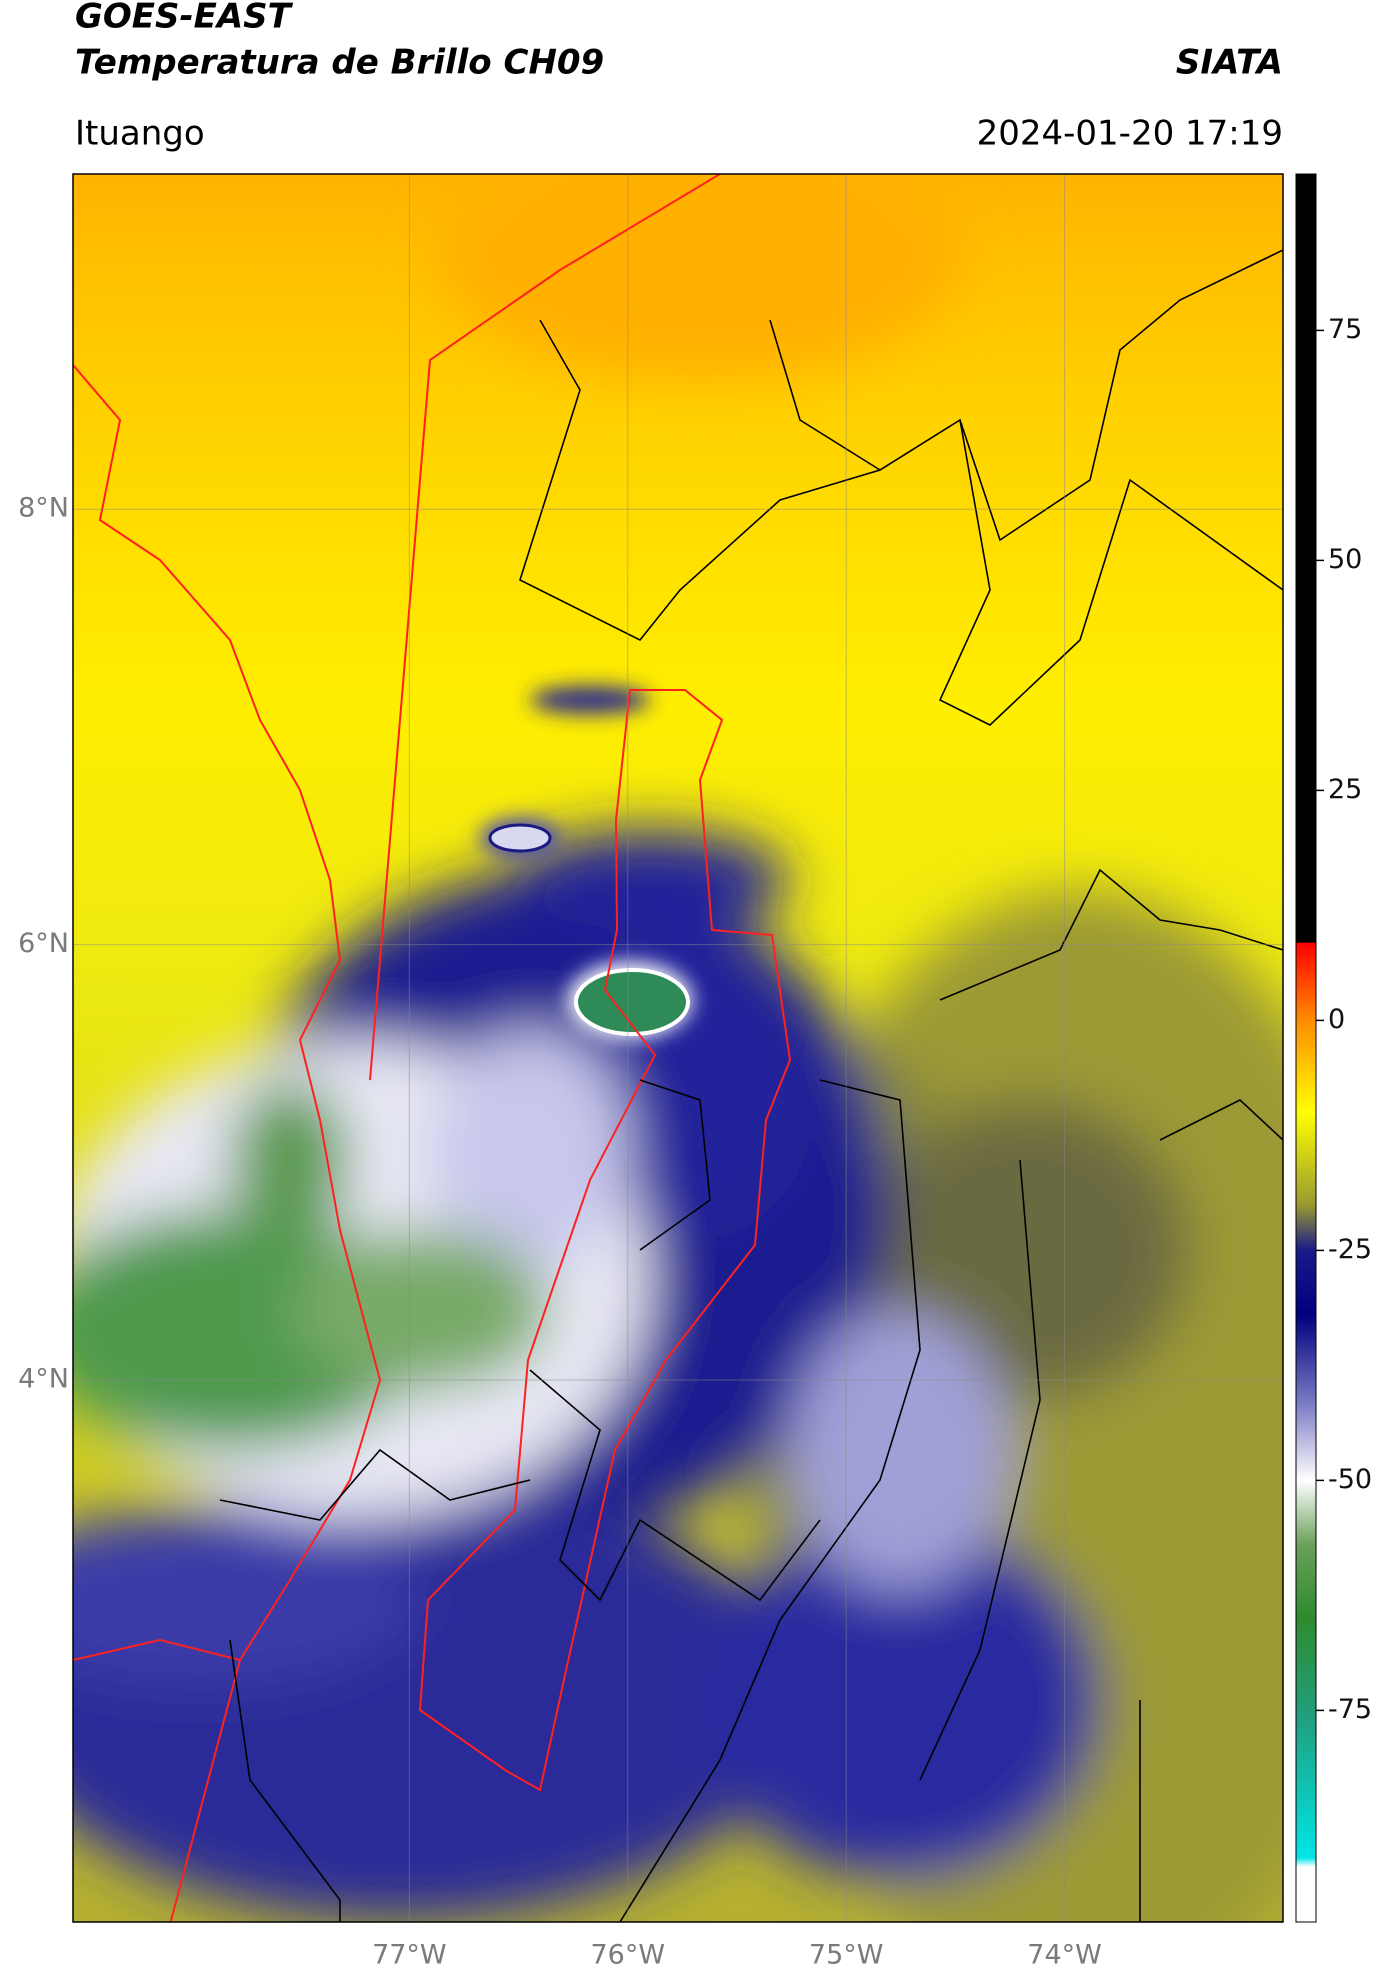  Describe the element at coordinates (1229, 63) in the screenshot. I see `organization: SIATA` at that location.